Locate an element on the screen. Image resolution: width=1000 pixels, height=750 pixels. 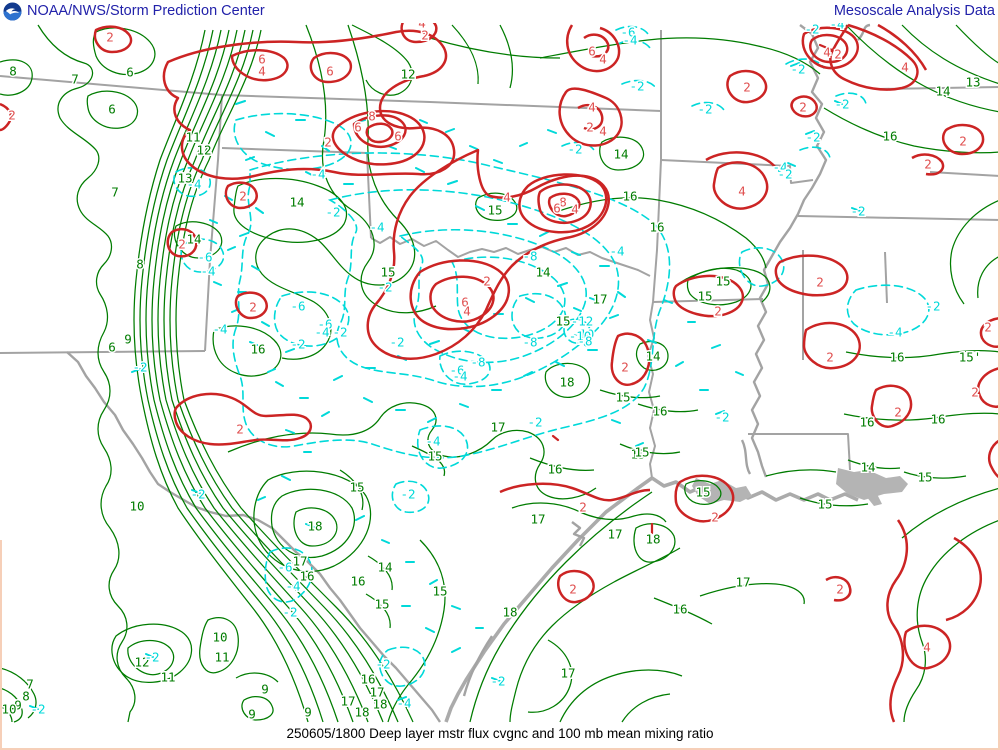
contour-label: 10 is located at coordinates (8, 709).